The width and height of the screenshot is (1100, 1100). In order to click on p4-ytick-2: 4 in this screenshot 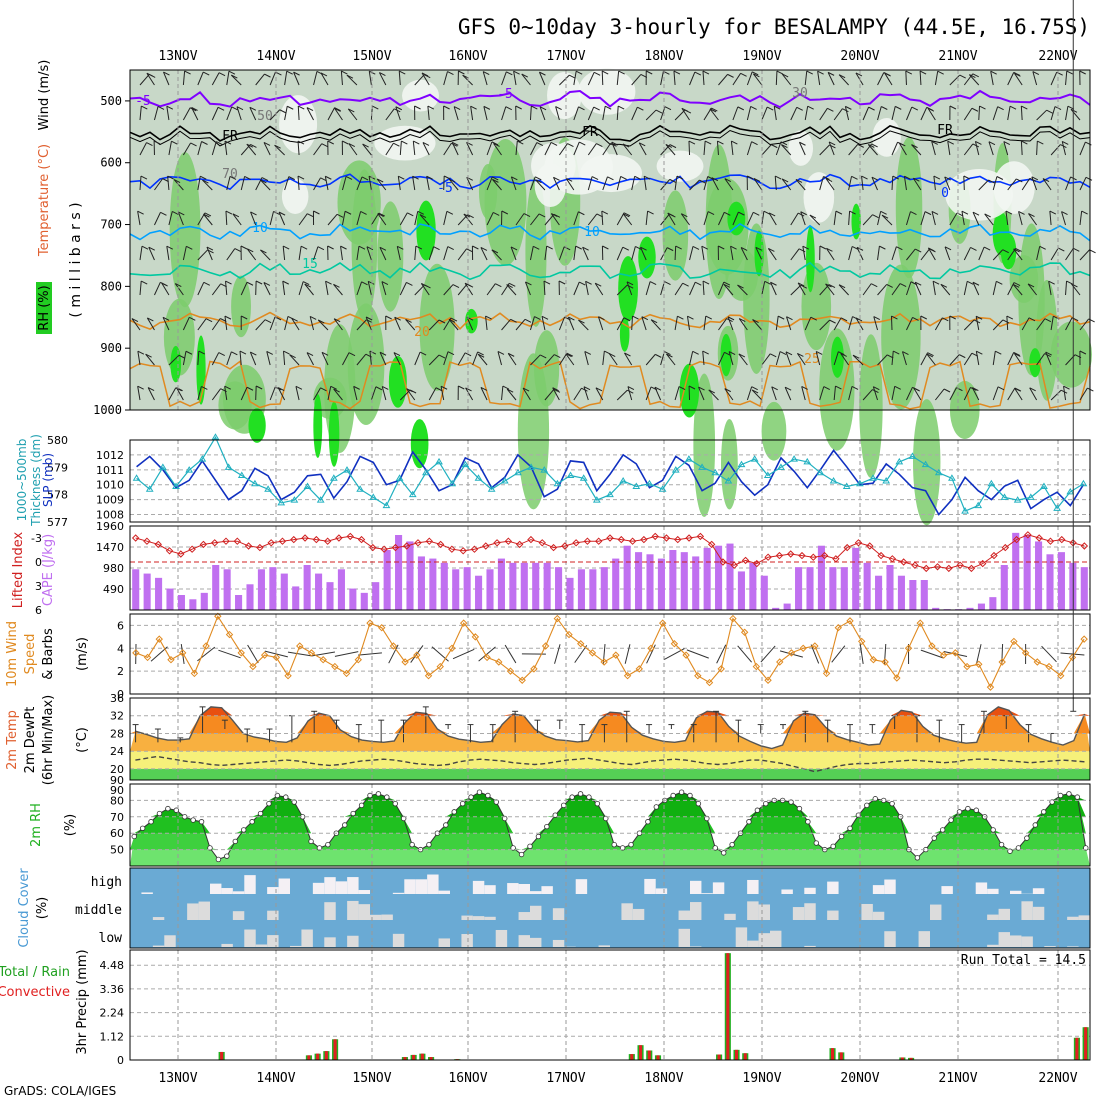, I will do `click(120, 648)`.